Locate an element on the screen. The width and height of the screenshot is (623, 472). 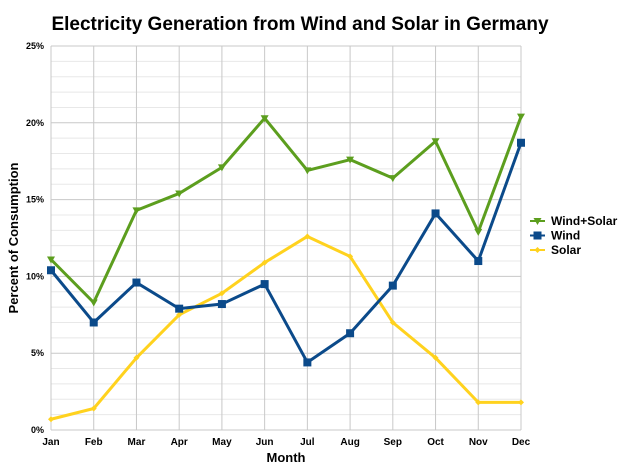
y-tick-label: 15% is located at coordinates (35, 200).